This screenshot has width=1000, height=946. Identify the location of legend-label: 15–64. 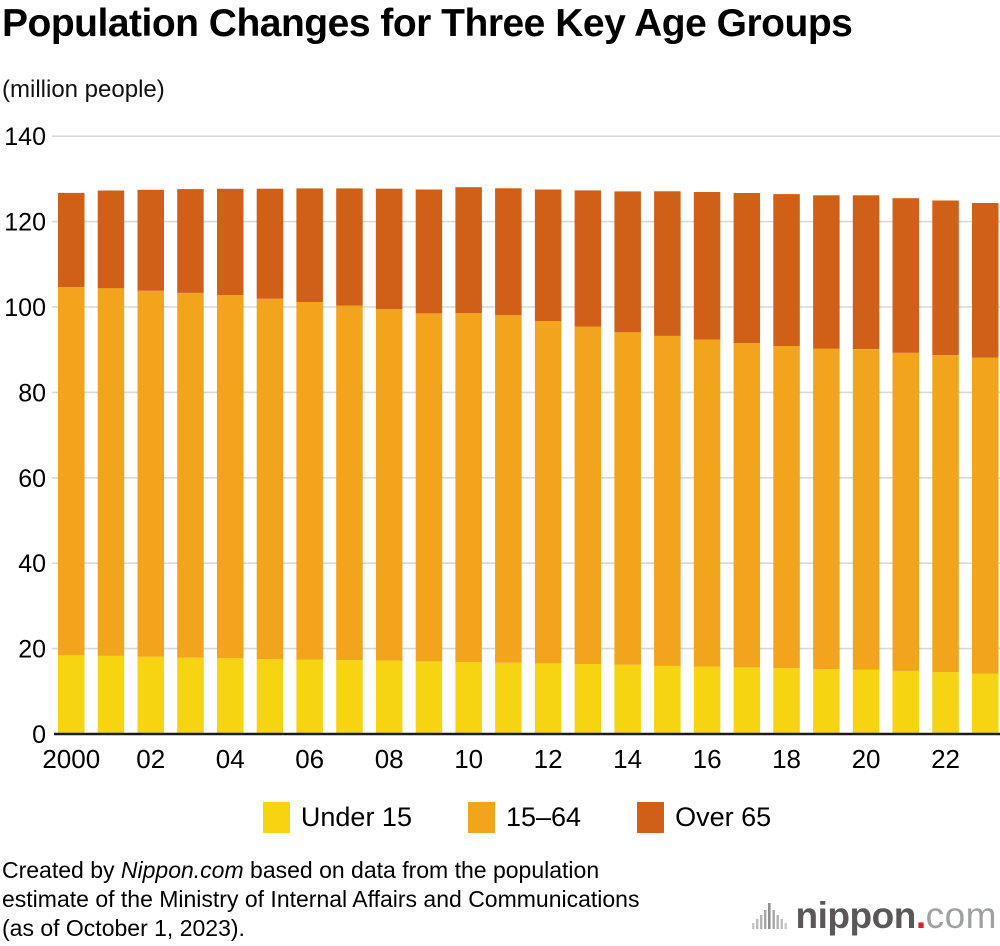
(543, 816).